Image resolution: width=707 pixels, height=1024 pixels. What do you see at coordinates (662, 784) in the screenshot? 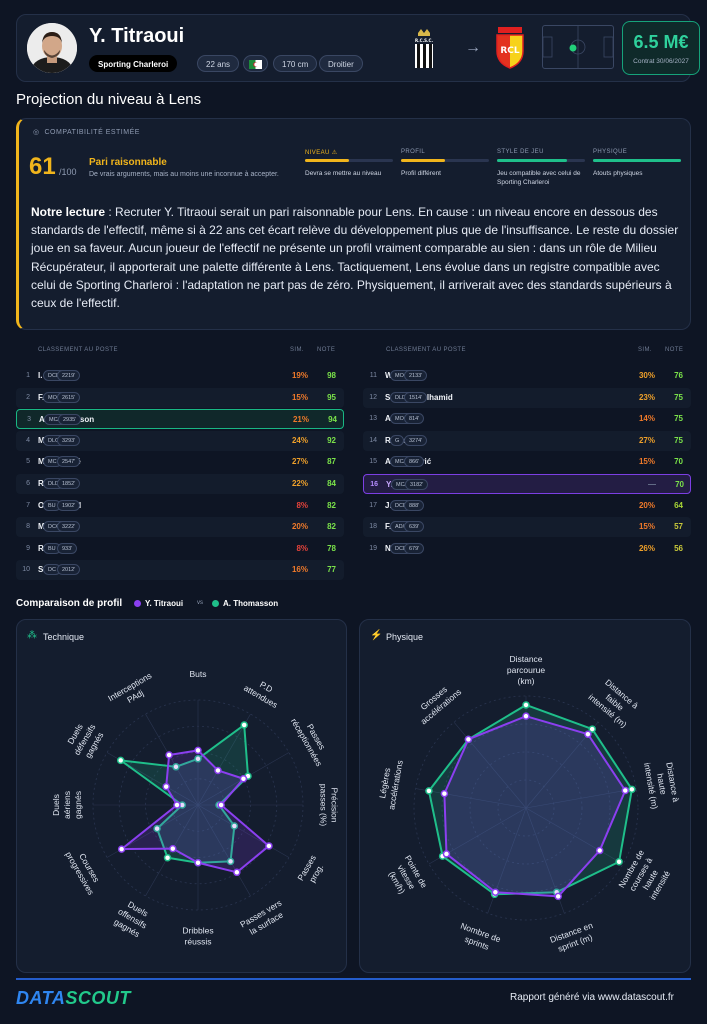
I see `radar-axis-label: Distance àhauteintensité (m)` at bounding box center [662, 784].